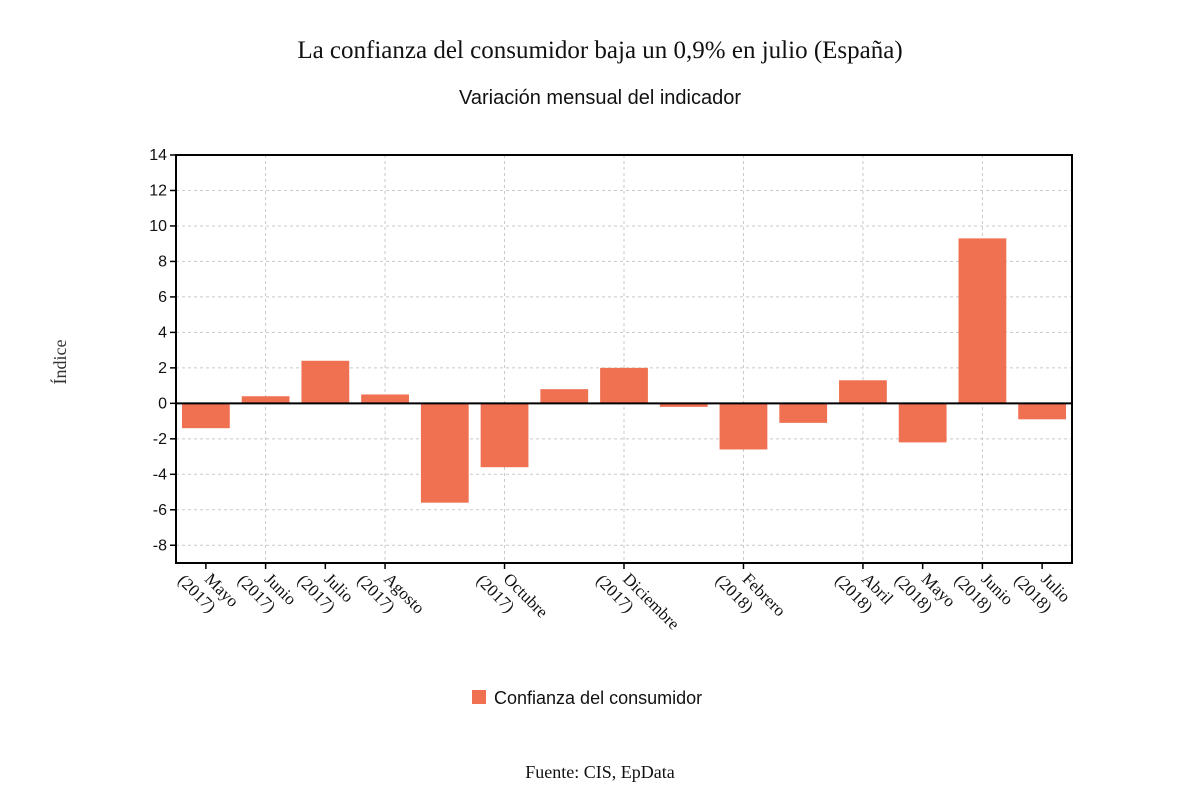 This screenshot has width=1200, height=808. What do you see at coordinates (512, 596) in the screenshot?
I see `x-tick-label: Octubre(2017)` at bounding box center [512, 596].